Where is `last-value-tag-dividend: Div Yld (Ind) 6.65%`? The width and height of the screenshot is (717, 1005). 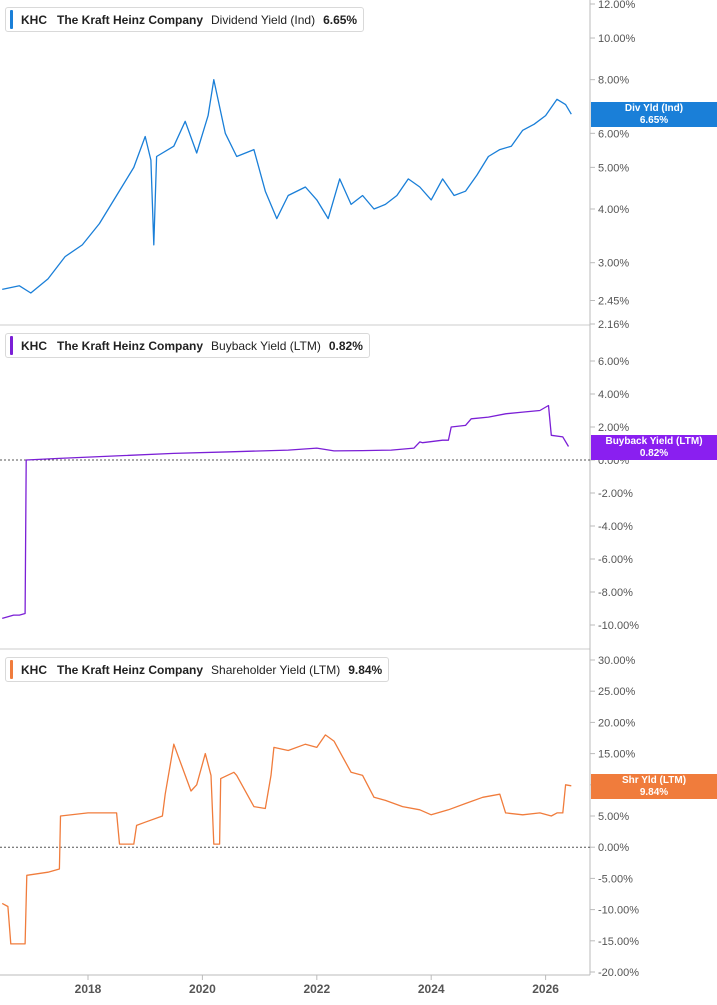 last-value-tag-dividend: Div Yld (Ind) 6.65% is located at coordinates (654, 114).